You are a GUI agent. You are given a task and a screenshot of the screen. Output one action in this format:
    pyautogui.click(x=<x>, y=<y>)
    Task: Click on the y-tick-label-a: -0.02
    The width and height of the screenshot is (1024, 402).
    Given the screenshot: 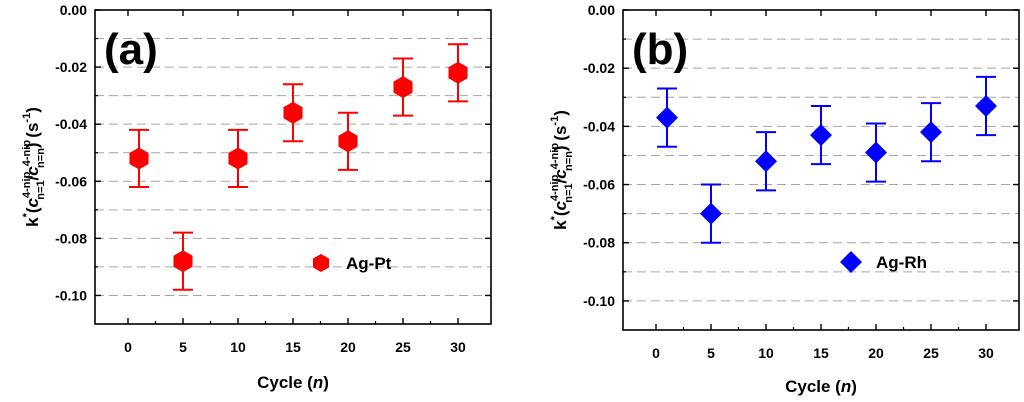 What is the action you would take?
    pyautogui.click(x=71, y=67)
    